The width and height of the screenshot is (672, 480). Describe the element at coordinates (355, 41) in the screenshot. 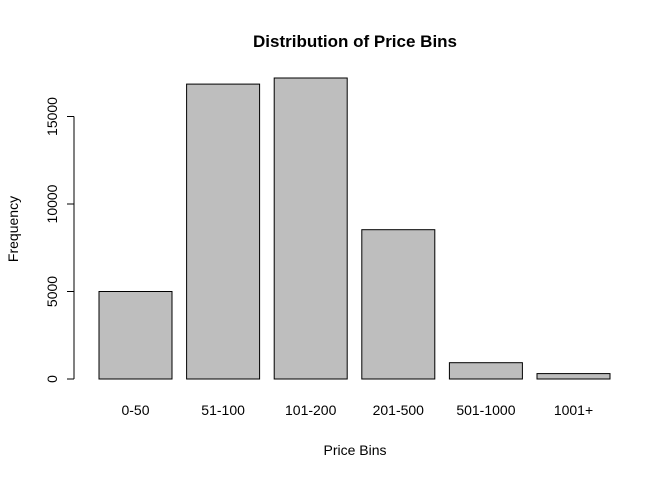

I see `chart-title: Distribution of Price Bins` at that location.